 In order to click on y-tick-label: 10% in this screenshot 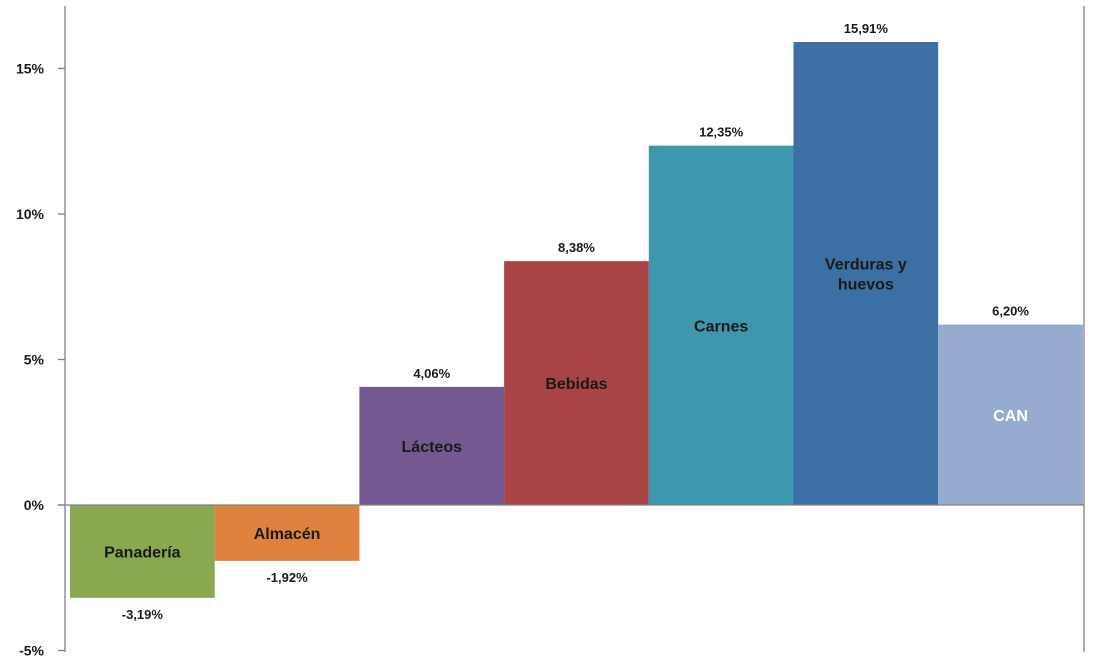, I will do `click(30, 214)`.